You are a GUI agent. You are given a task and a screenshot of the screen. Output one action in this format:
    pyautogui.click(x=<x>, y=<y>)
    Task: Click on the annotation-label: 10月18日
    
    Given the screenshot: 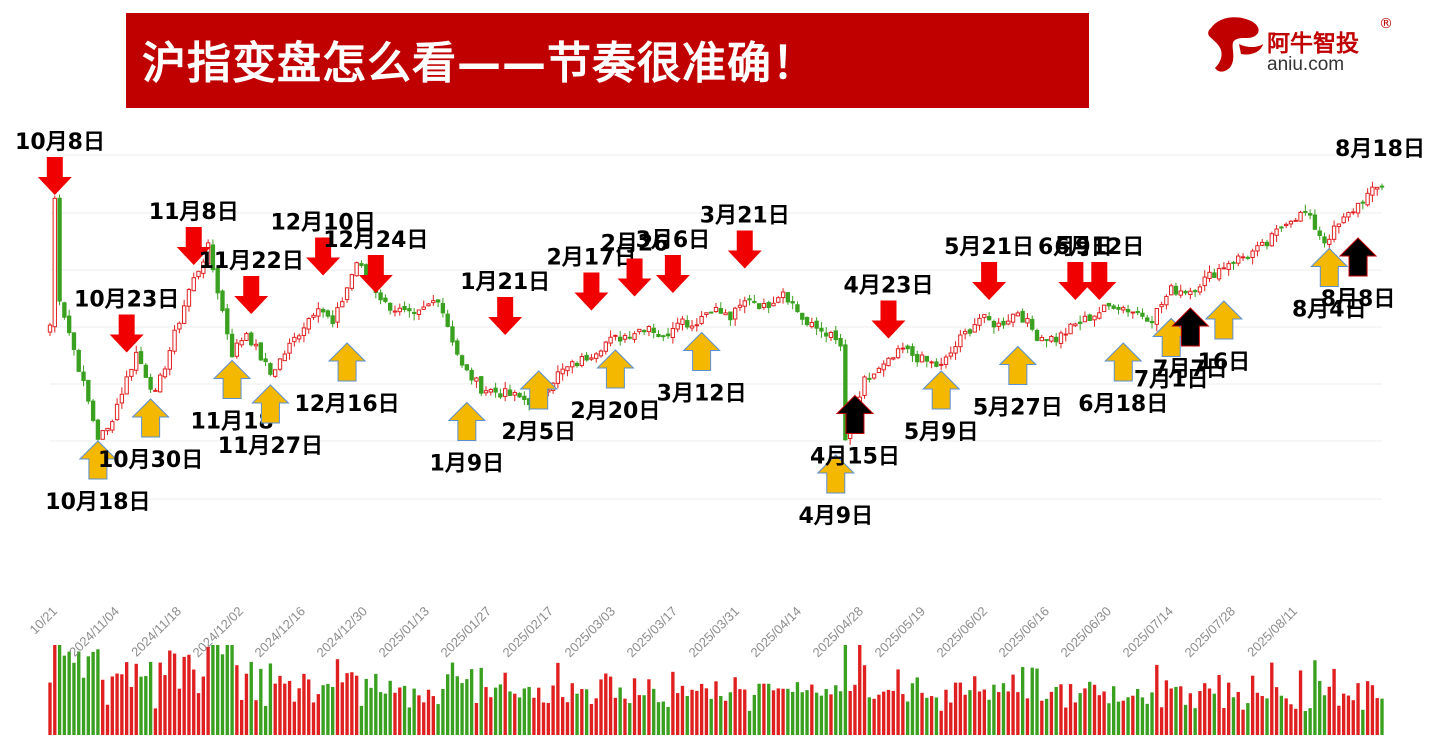 What is the action you would take?
    pyautogui.click(x=97, y=502)
    